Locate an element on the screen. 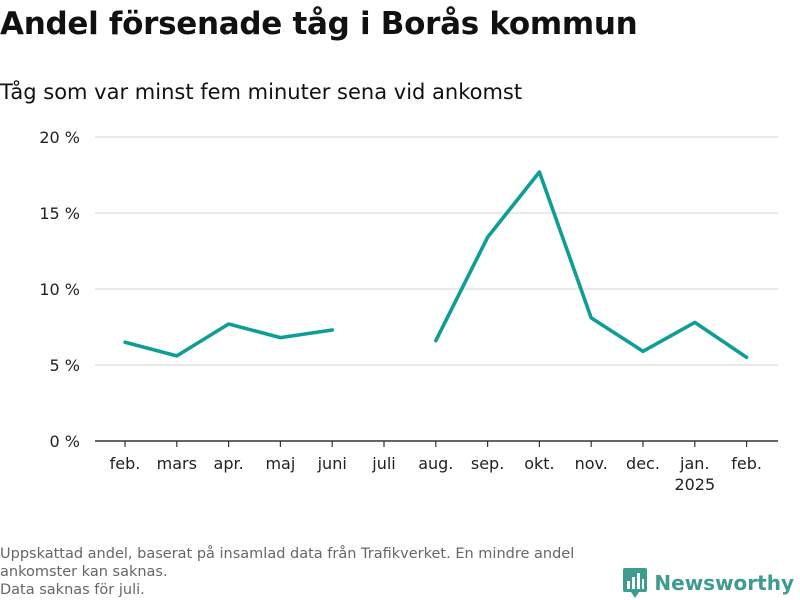  footnote-missing-data: Data saknas för juli. is located at coordinates (72, 590).